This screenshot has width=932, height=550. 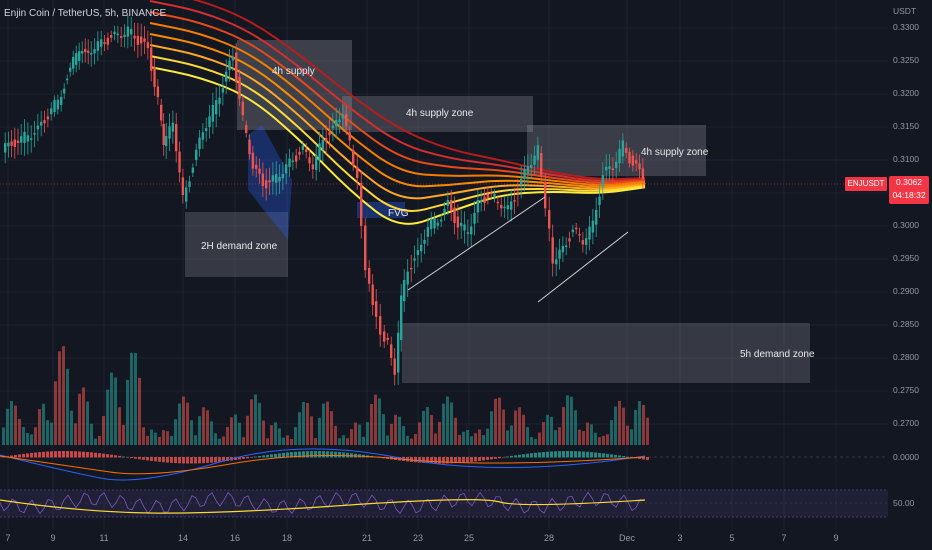 What do you see at coordinates (906, 93) in the screenshot?
I see `price-axis-label: 0.3200` at bounding box center [906, 93].